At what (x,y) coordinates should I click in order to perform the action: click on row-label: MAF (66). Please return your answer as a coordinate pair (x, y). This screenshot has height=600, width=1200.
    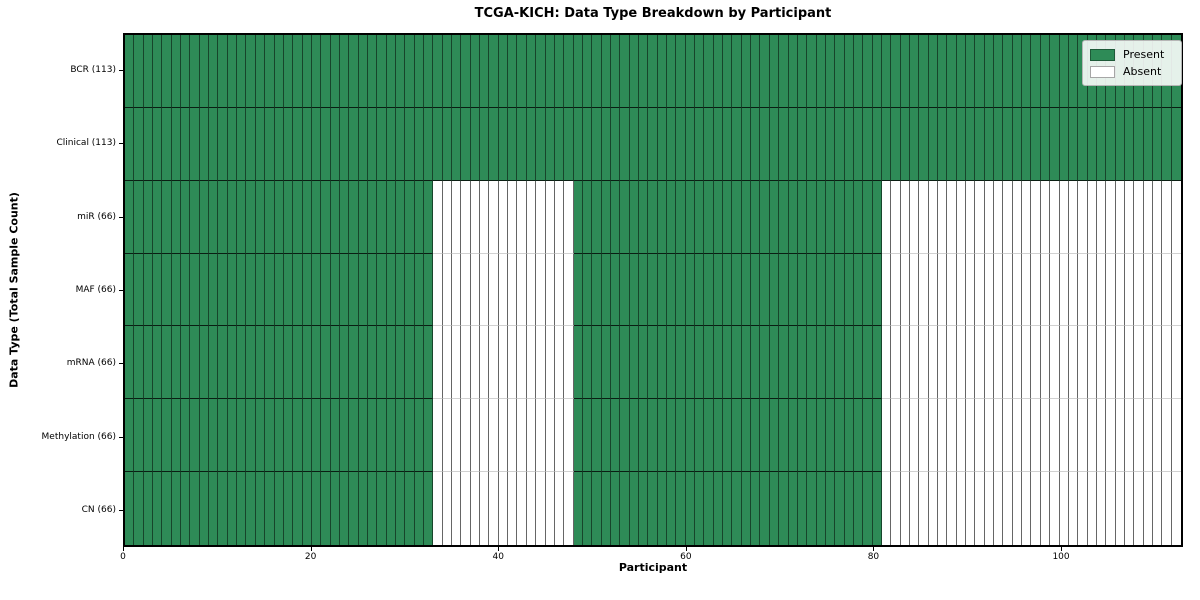
    Looking at the image, I should click on (95, 290).